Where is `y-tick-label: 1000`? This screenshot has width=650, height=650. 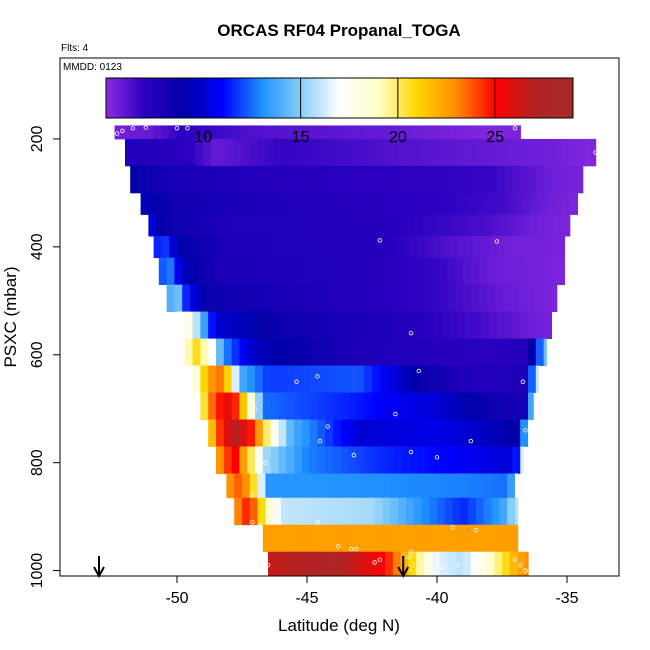 y-tick-label: 1000 is located at coordinates (37, 571).